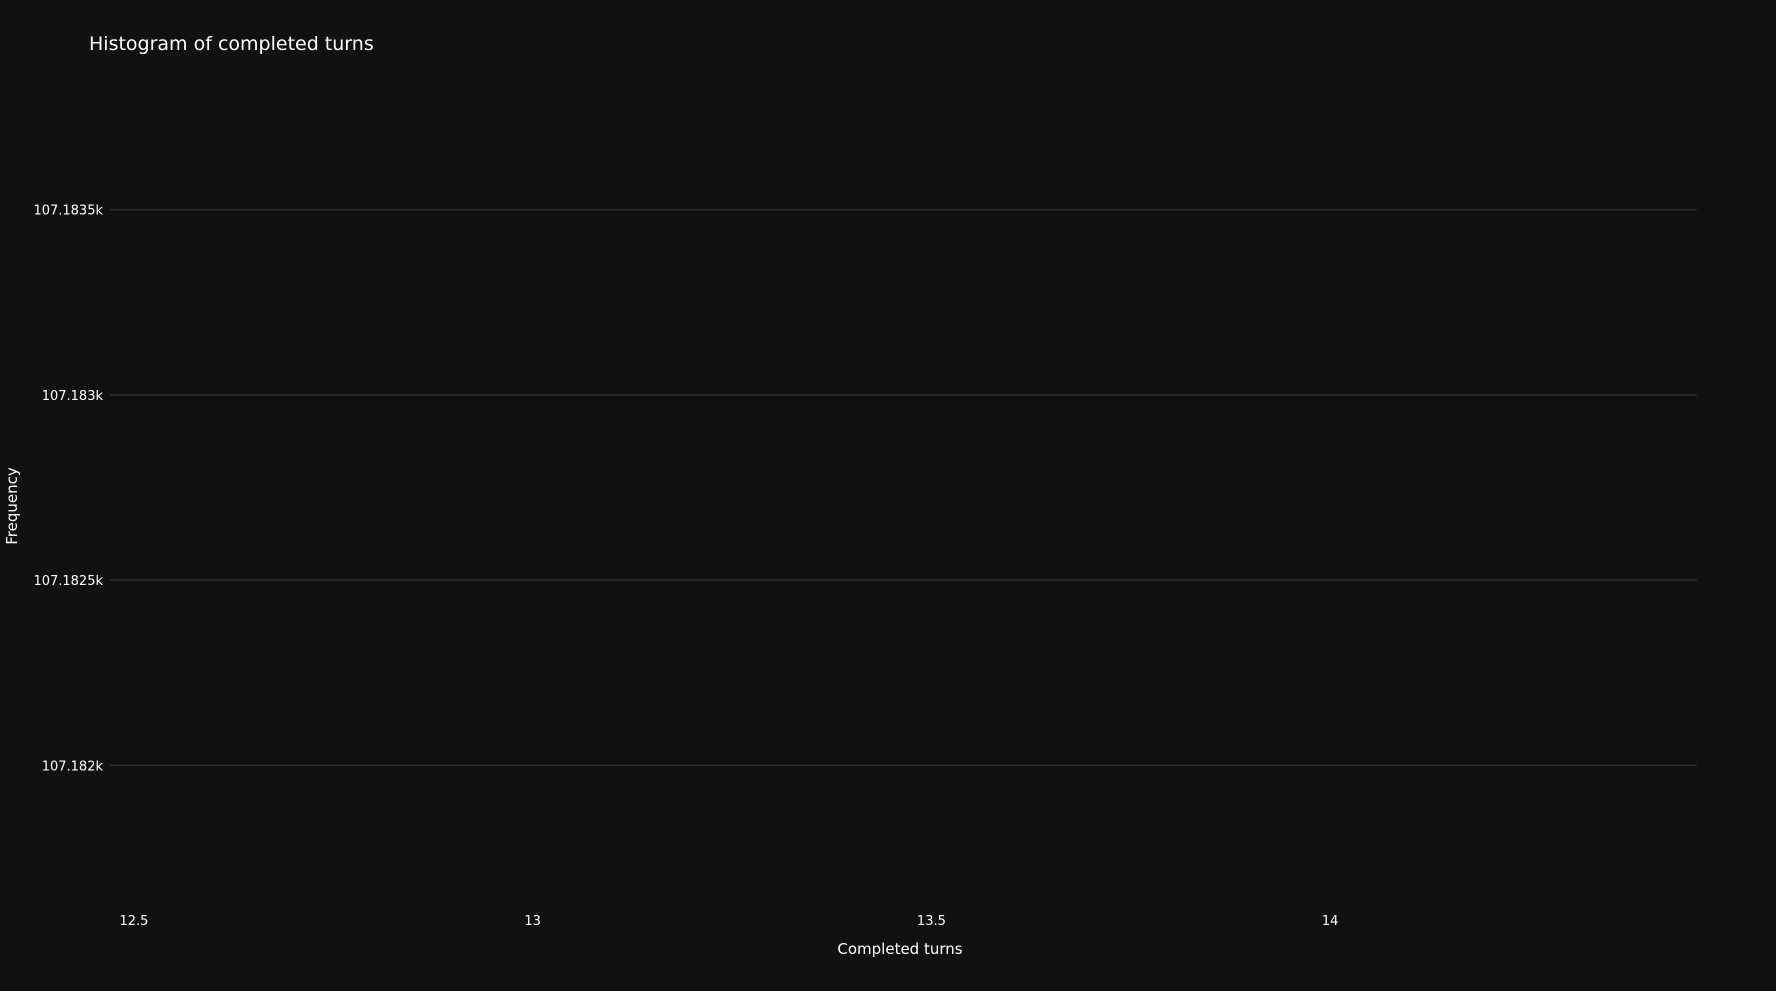 This screenshot has width=1776, height=991. What do you see at coordinates (68, 211) in the screenshot?
I see `y-tick-label: 107.1835k` at bounding box center [68, 211].